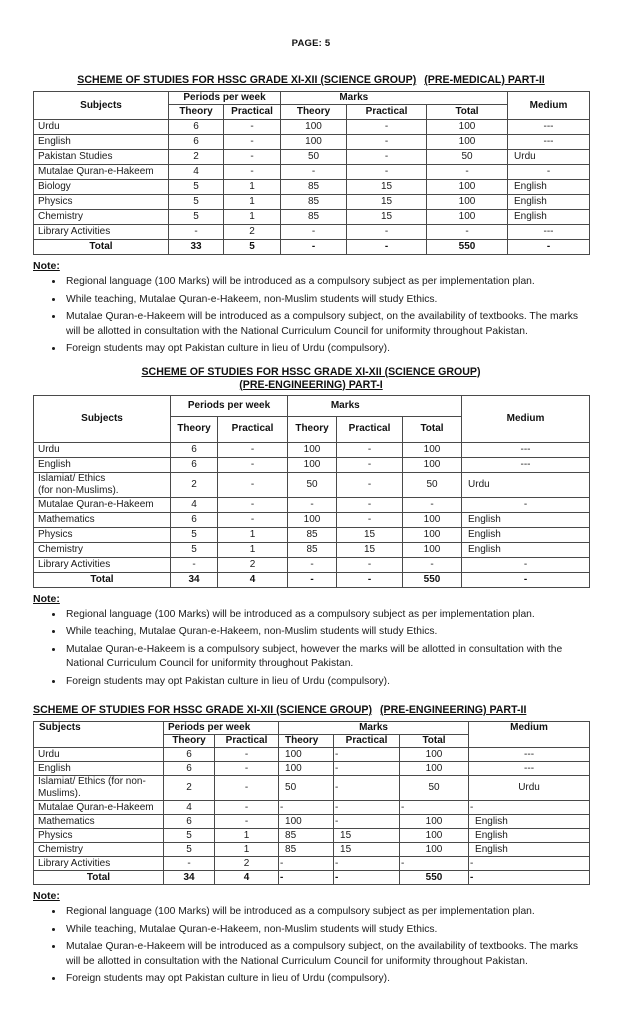  Describe the element at coordinates (98, 754) in the screenshot. I see `subject-cell: Urdu` at that location.